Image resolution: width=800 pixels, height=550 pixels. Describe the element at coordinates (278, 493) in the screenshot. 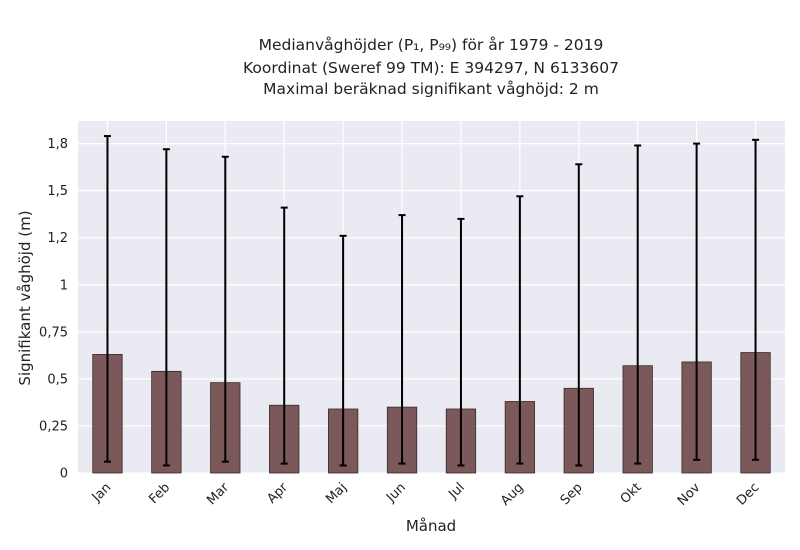

I see `x-tick-label: Apr` at that location.